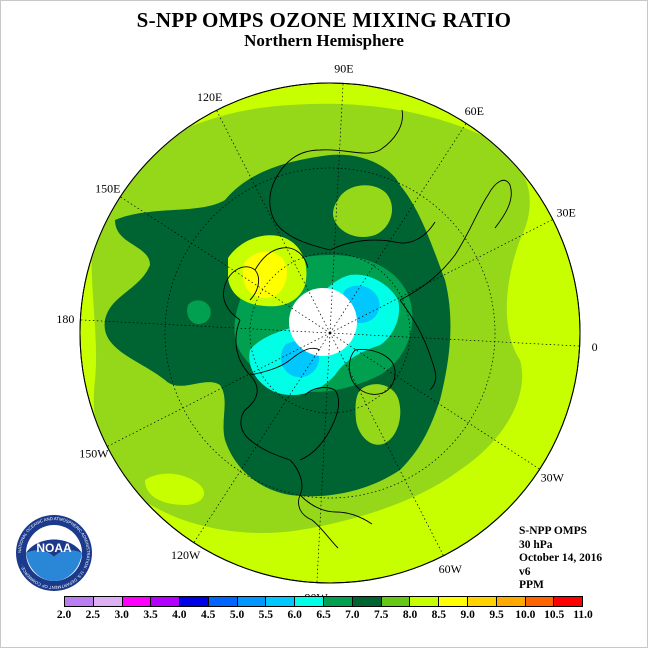 Image resolution: width=648 pixels, height=648 pixels. Describe the element at coordinates (209, 97) in the screenshot. I see `lon-label-120e: 120E` at that location.